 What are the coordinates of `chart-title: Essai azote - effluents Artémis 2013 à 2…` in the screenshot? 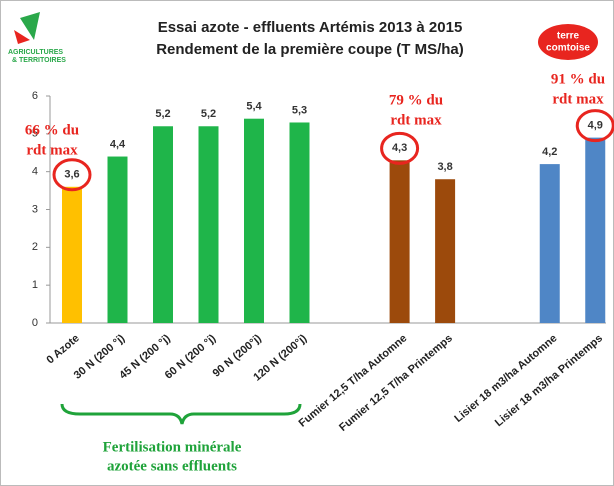 It's located at (310, 27).